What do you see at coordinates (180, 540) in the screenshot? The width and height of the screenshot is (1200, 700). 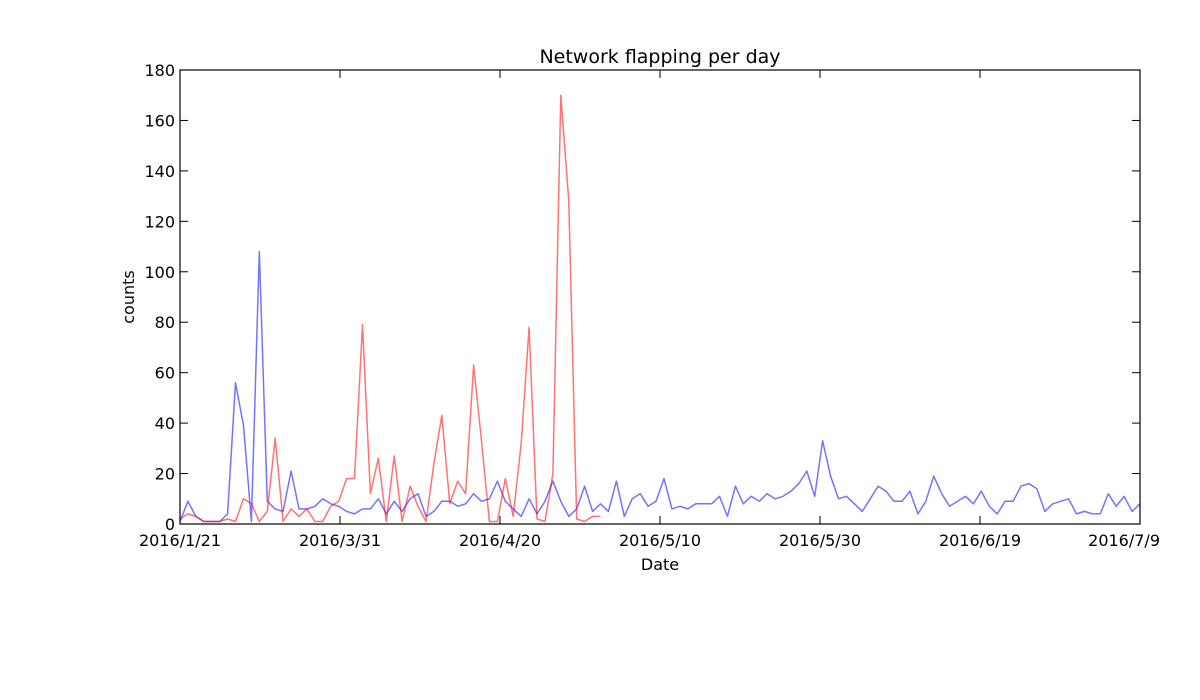 I see `x-tick-label: 2016/1/21` at bounding box center [180, 540].